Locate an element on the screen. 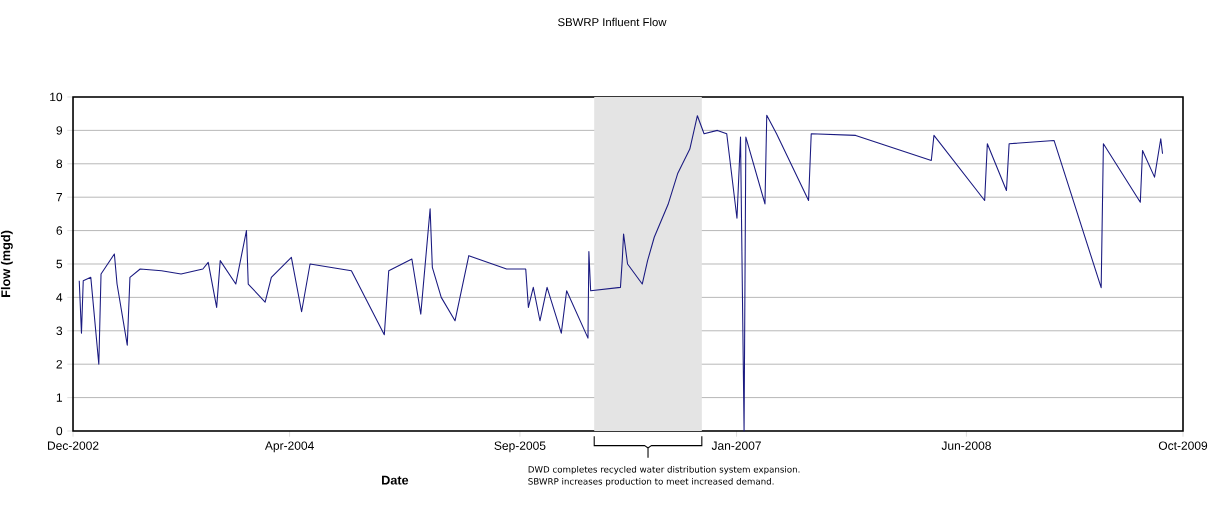 The image size is (1223, 506). y-tick-label: 7 is located at coordinates (59, 197).